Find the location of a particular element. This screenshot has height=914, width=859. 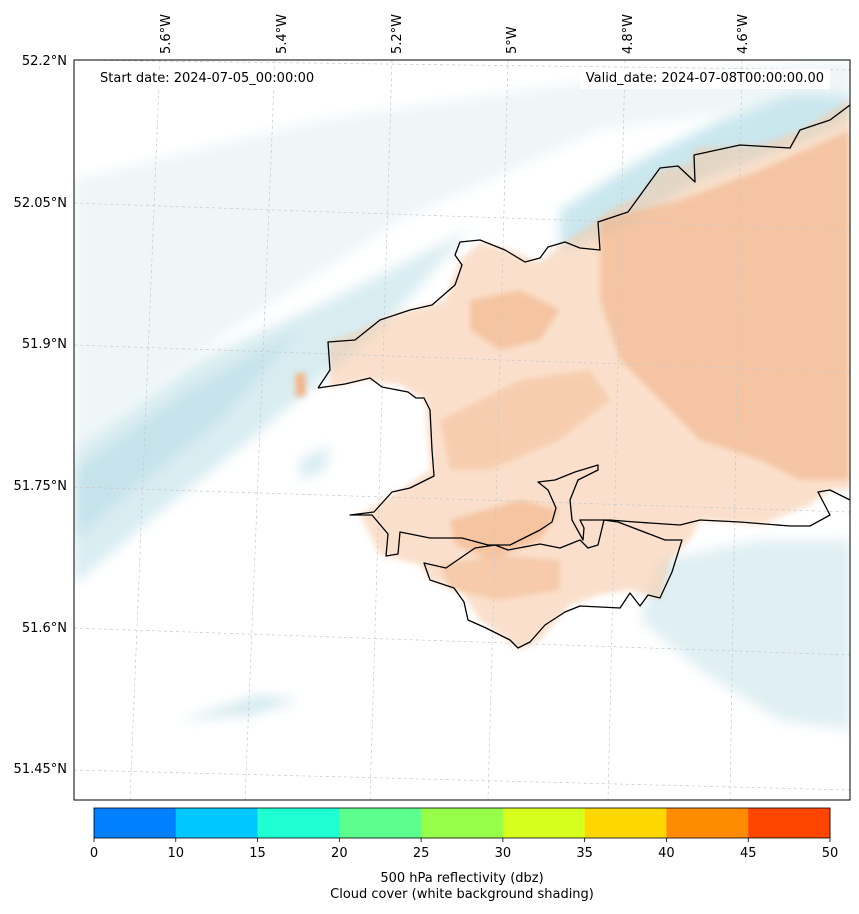

valid-date-annotation: Valid_date: 2024-07-08T00:00:00.00 is located at coordinates (704, 79).